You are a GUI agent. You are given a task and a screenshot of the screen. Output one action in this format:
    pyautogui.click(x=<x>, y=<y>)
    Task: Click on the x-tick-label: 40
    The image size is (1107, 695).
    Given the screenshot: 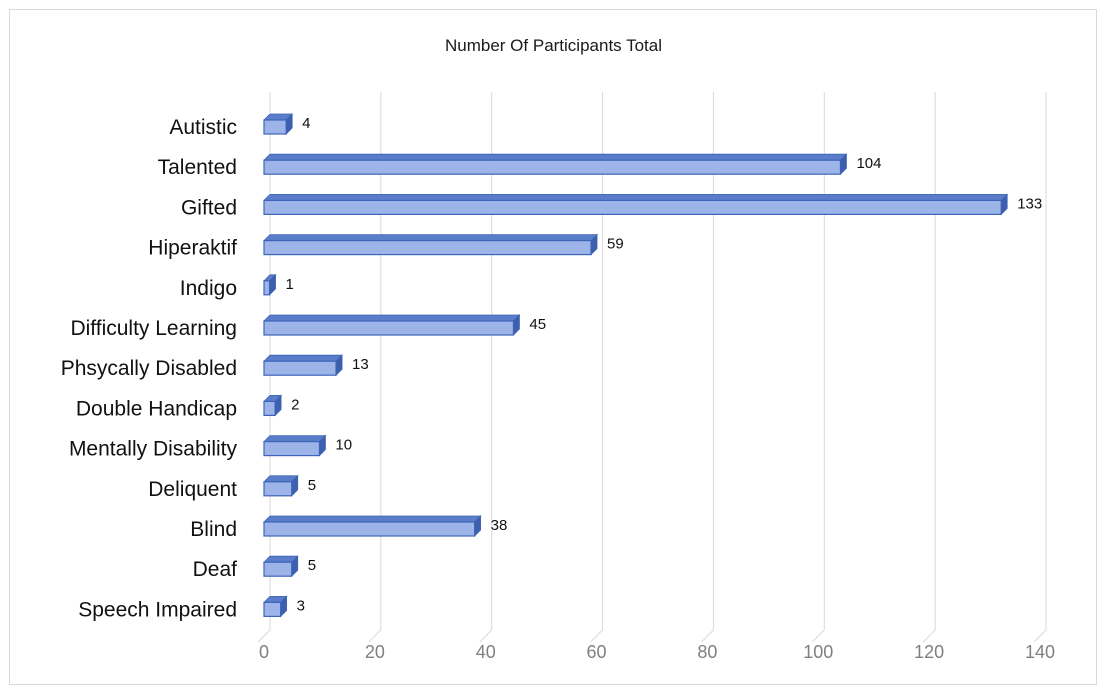 What is the action you would take?
    pyautogui.click(x=486, y=652)
    